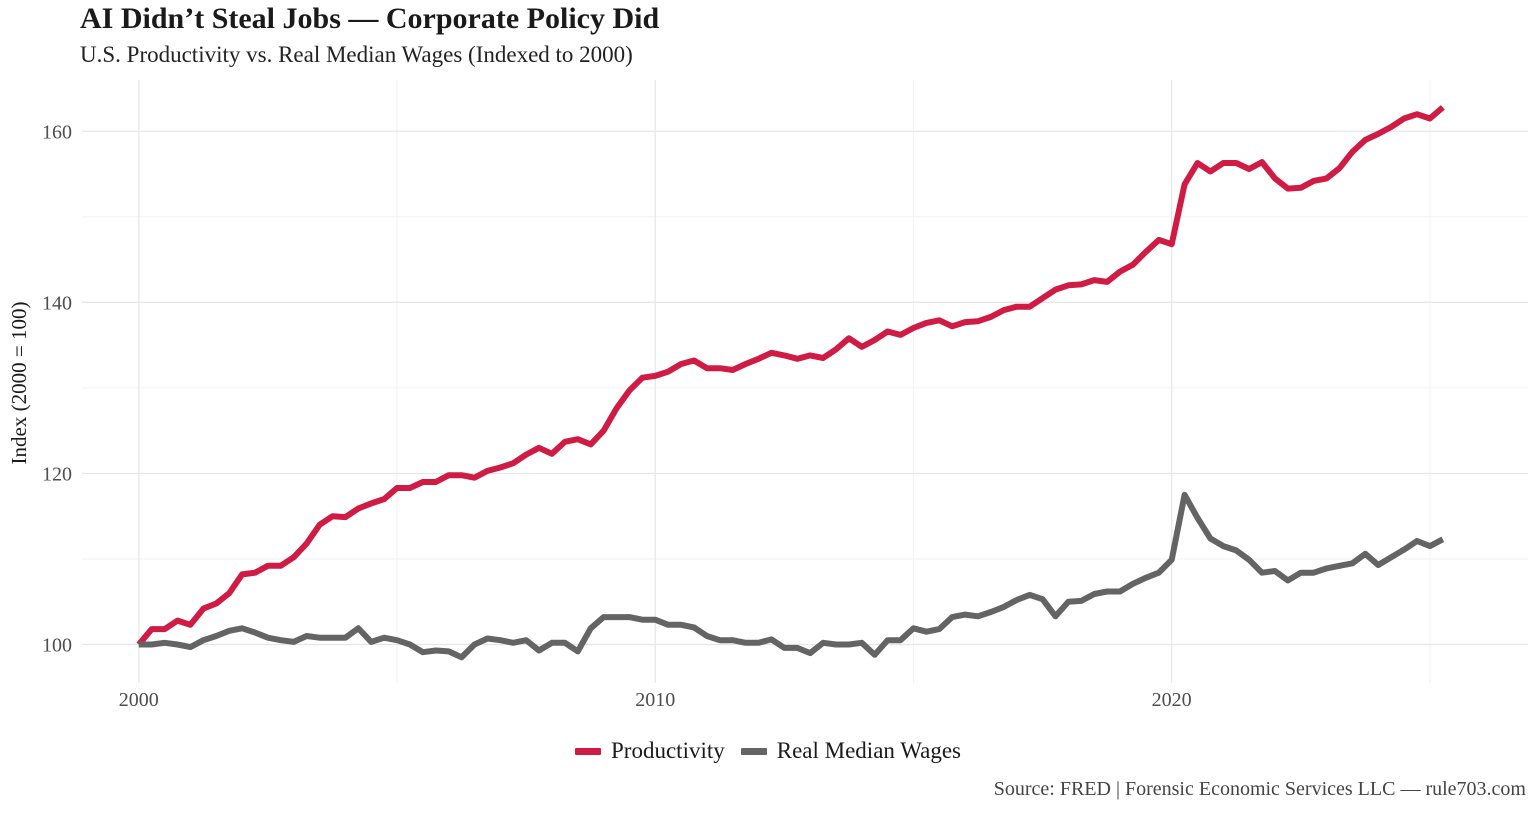 This screenshot has width=1536, height=814. I want to click on legend-item-real-median-wages: Real Median Wages, so click(850, 751).